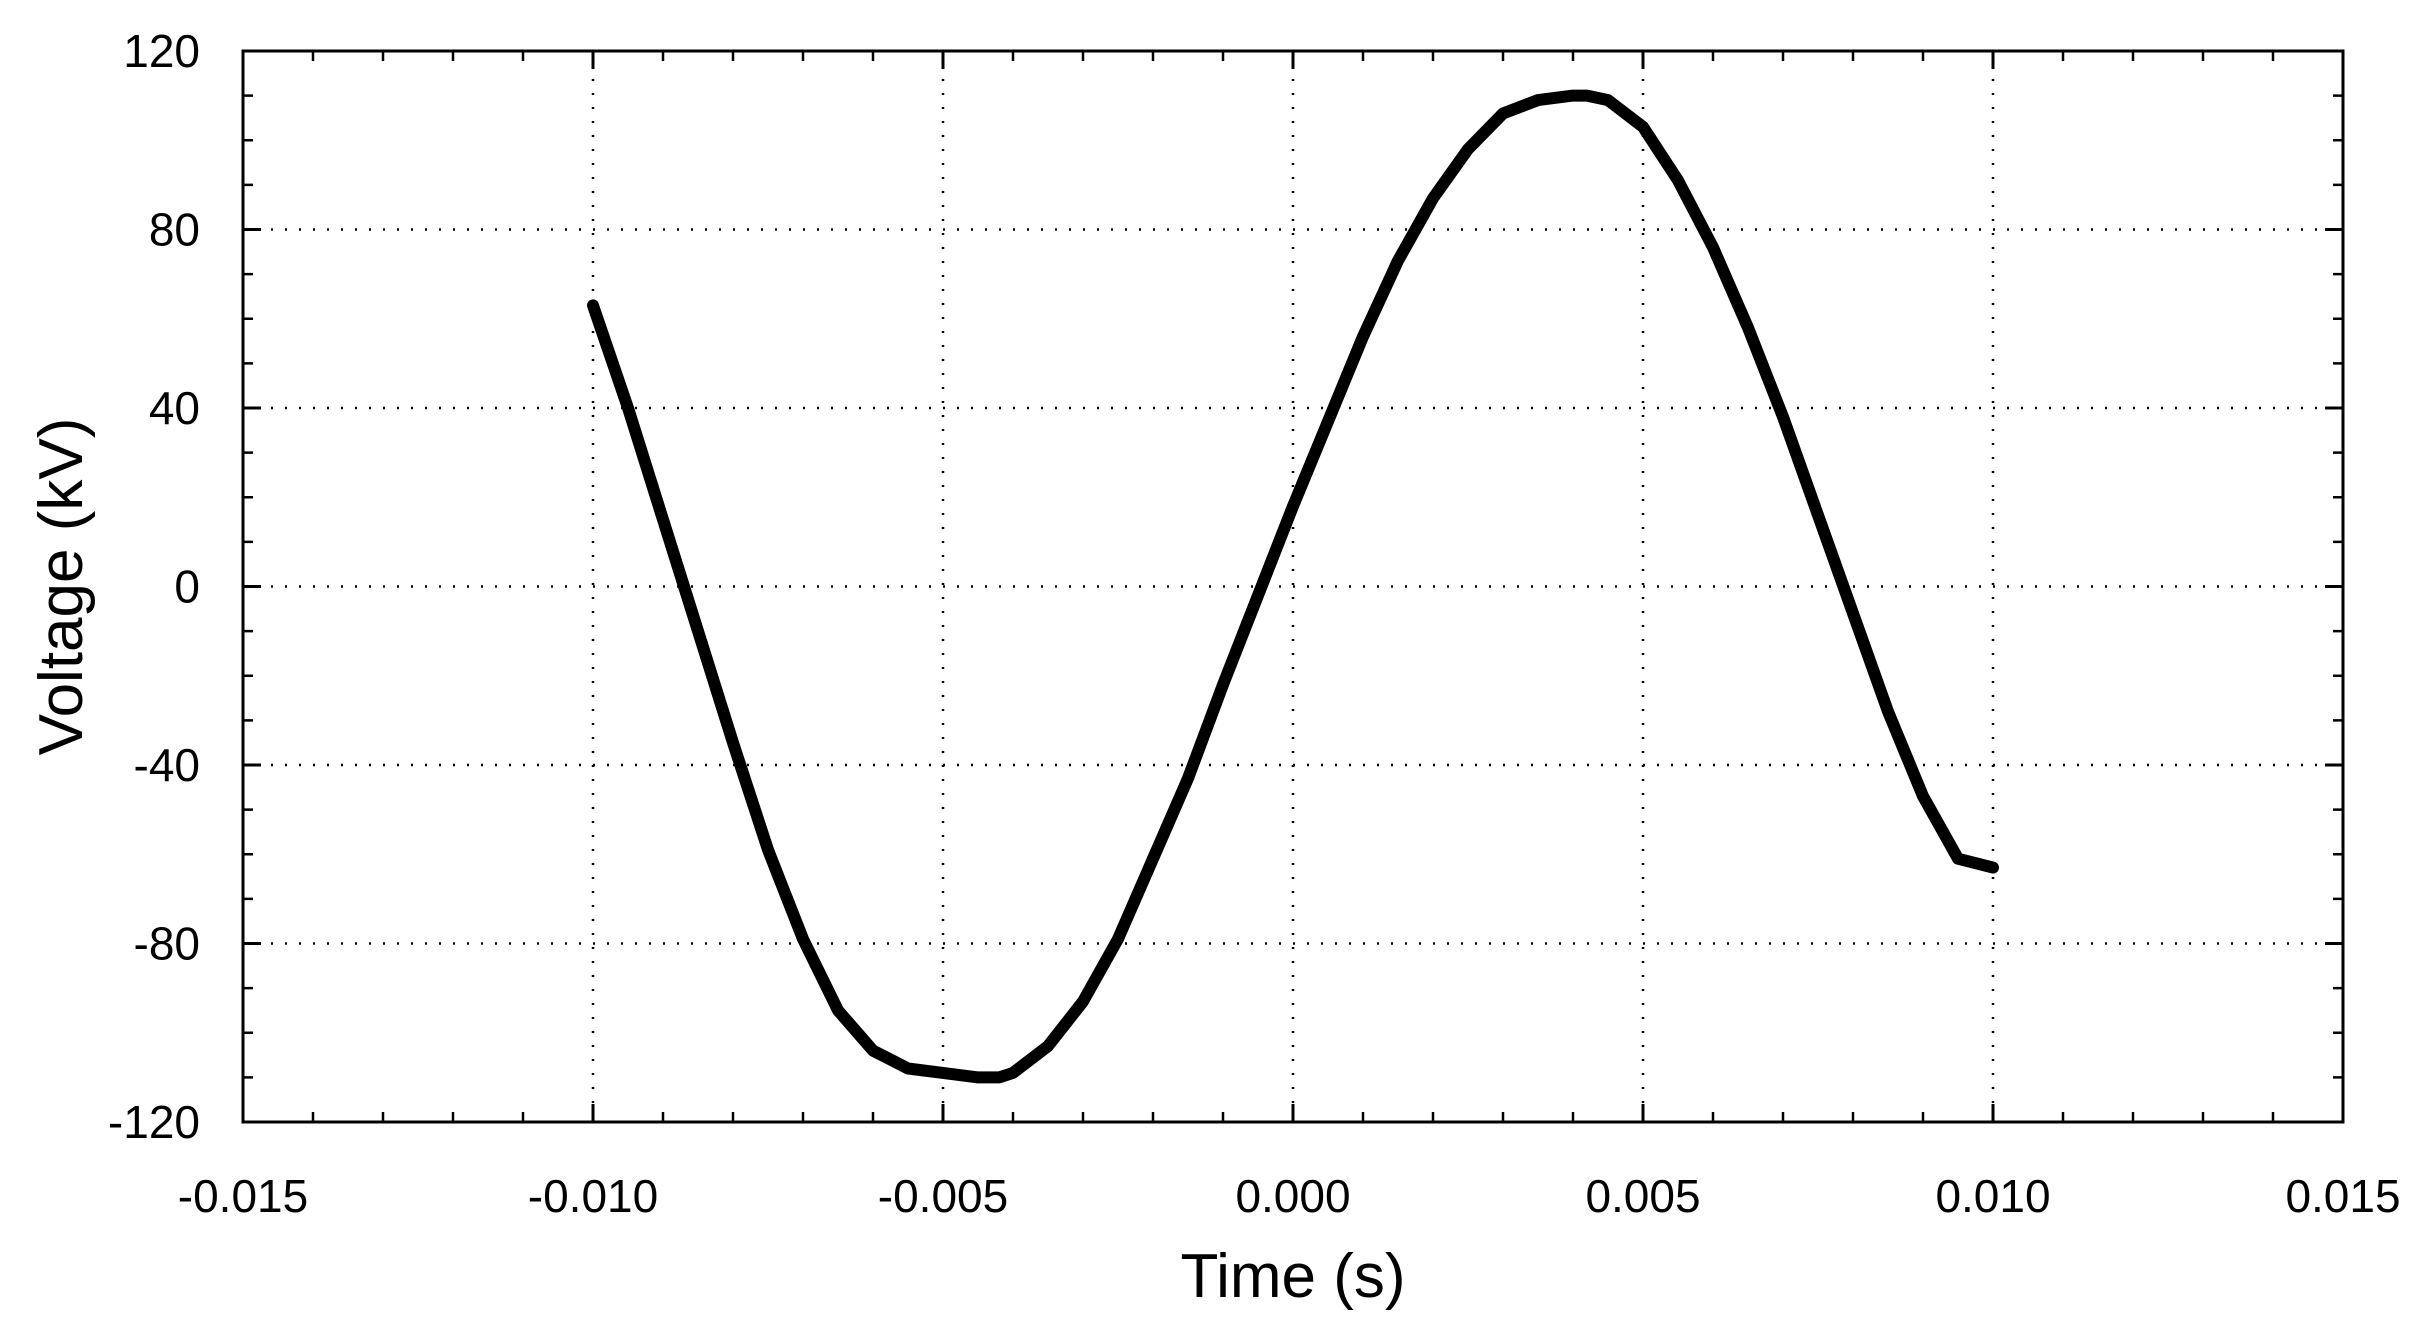 The image size is (2422, 1337). I want to click on x-tick-label: 0.000, so click(1292, 1196).